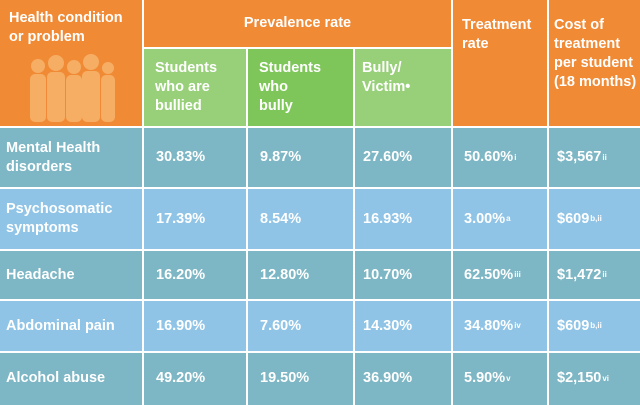 The image size is (640, 405). What do you see at coordinates (281, 157) in the screenshot?
I see `cell-value-bully: 9.87%` at bounding box center [281, 157].